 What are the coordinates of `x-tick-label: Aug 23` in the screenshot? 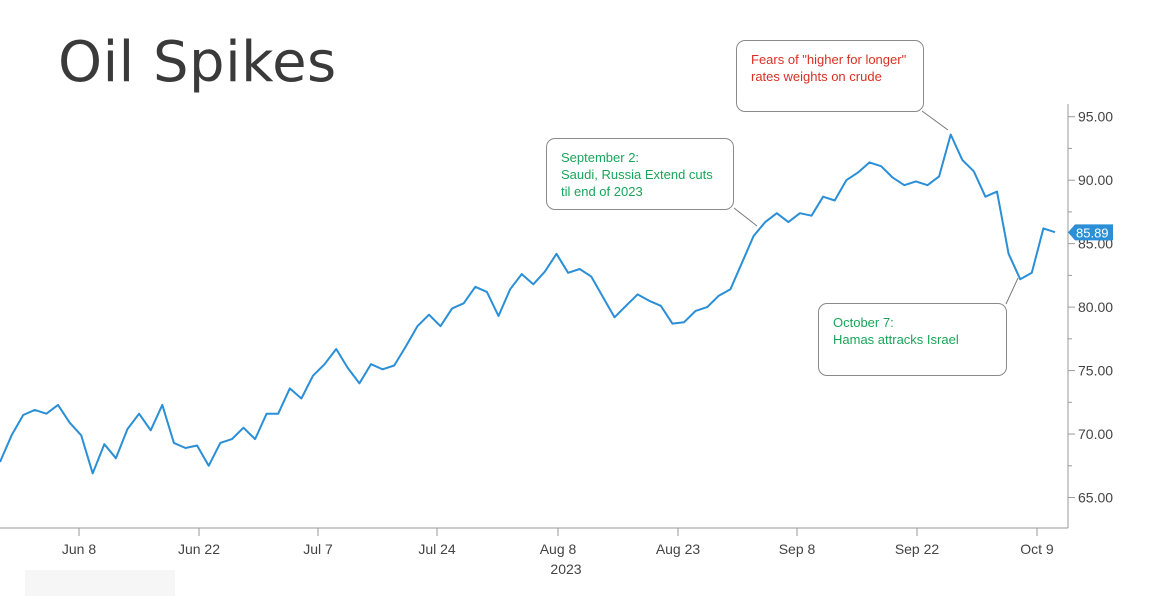 It's located at (678, 549).